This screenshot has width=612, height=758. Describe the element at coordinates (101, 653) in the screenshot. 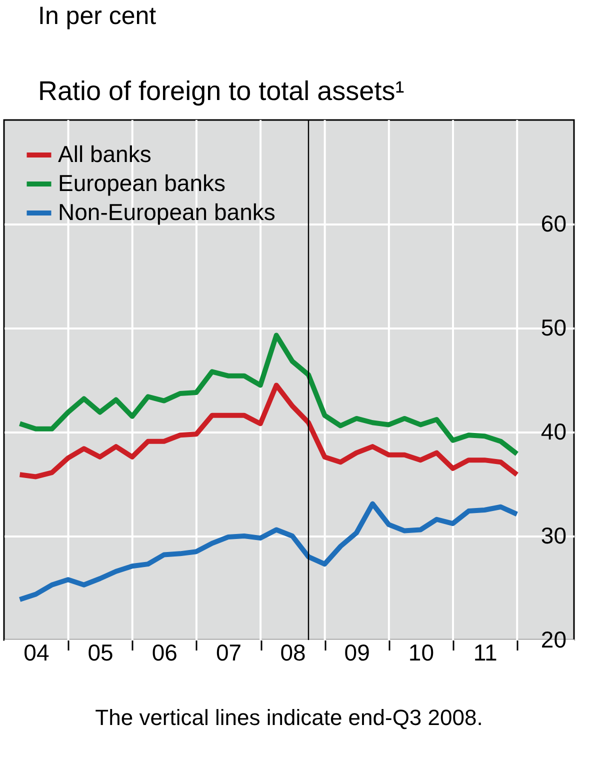

I see `x-tick-label: 05` at that location.